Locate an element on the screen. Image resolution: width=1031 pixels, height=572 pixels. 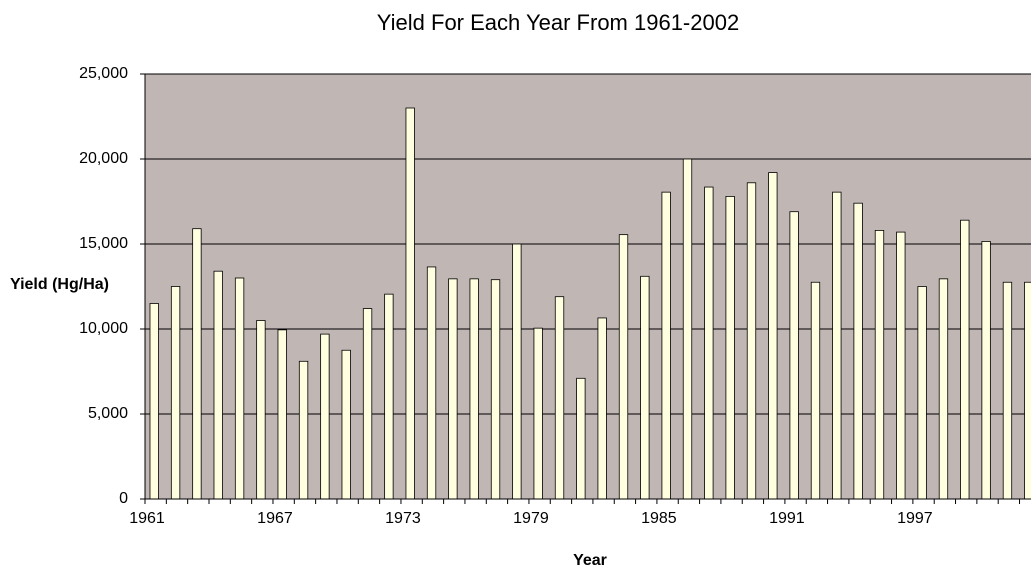
x-tick-label: 1985 is located at coordinates (659, 518).